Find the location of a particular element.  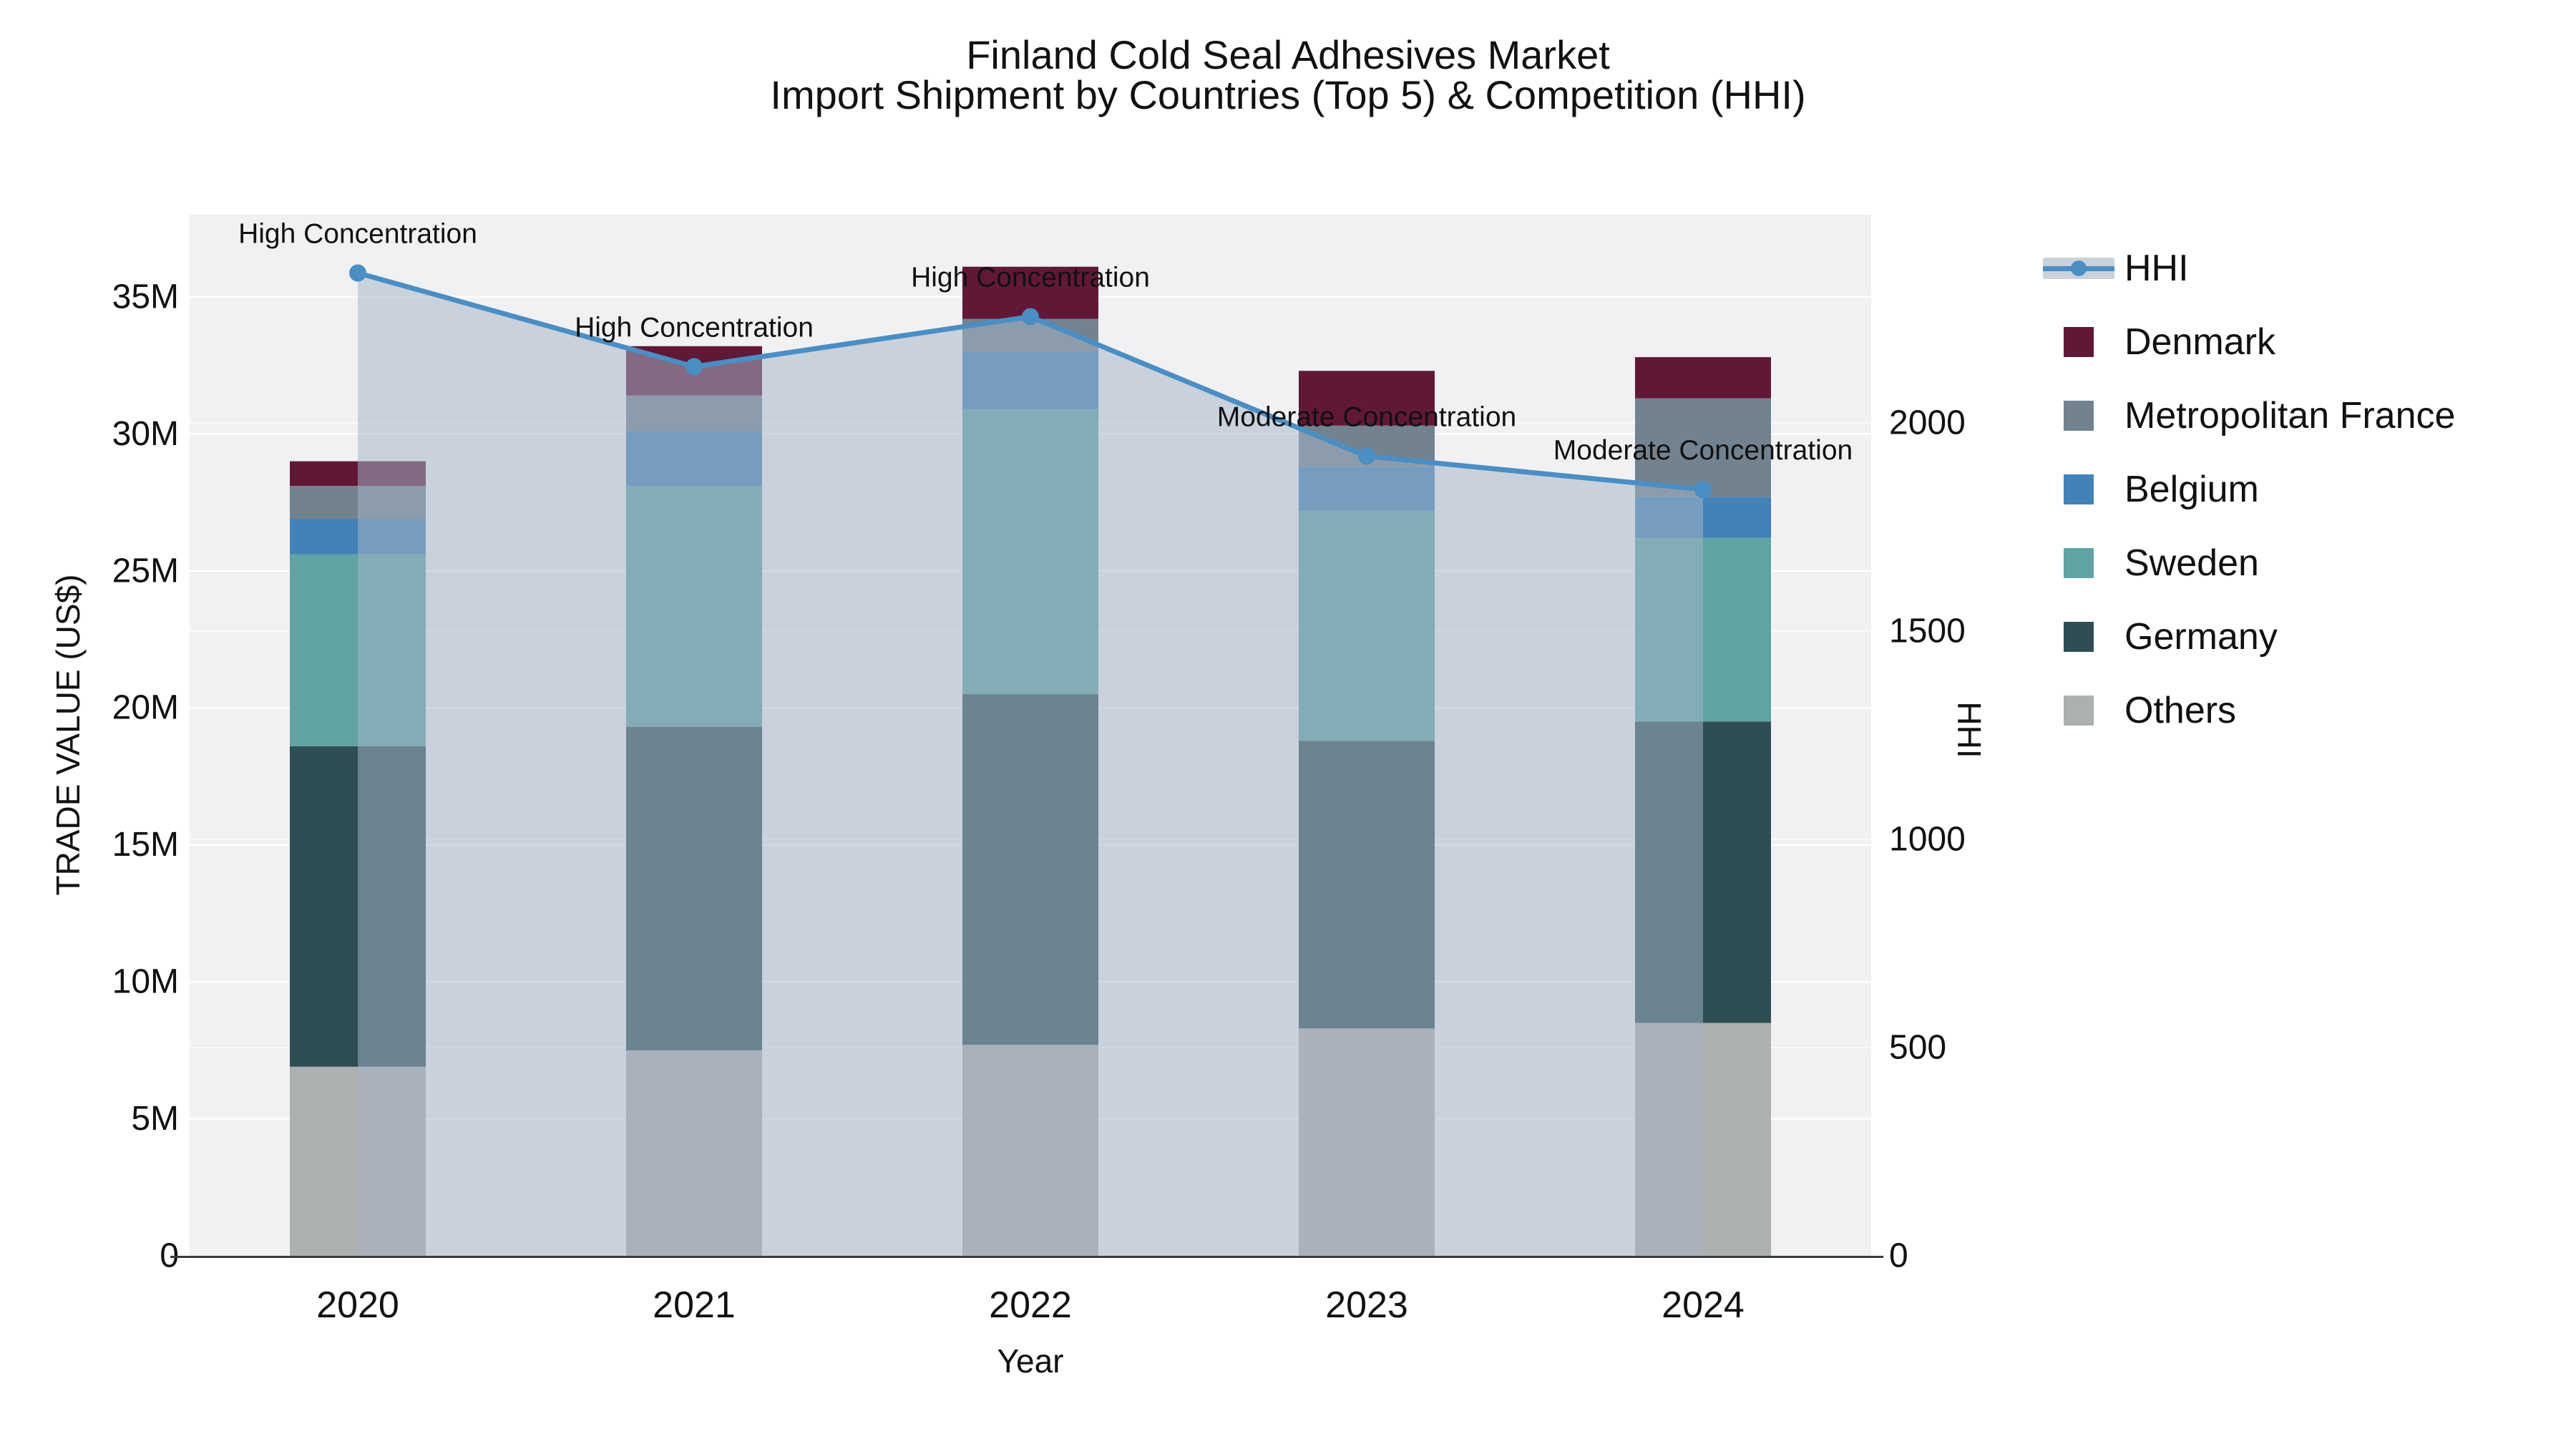

y2-tick-label: 2000 is located at coordinates (1927, 423).